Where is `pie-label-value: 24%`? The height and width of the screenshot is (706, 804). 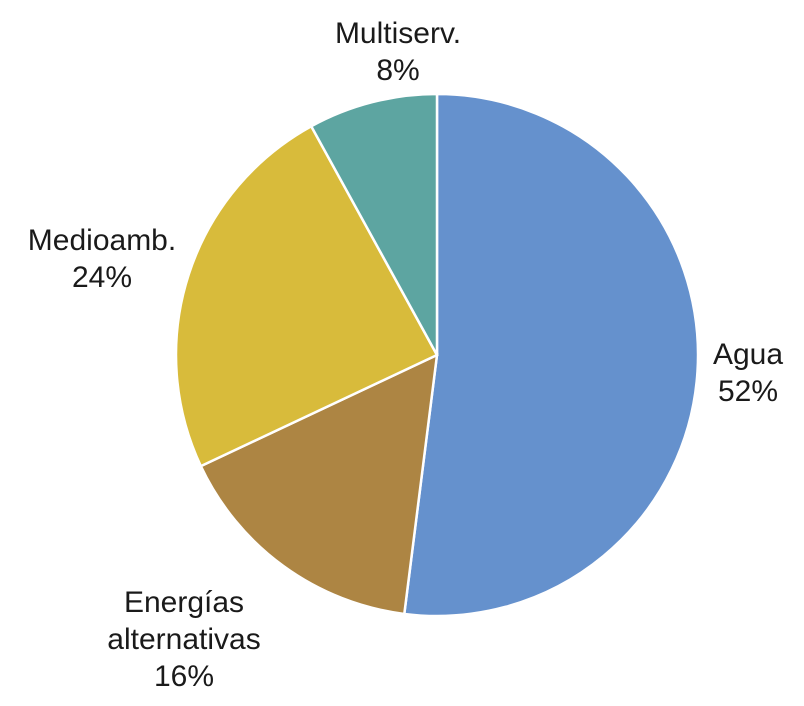
pie-label-value: 24% is located at coordinates (102, 277).